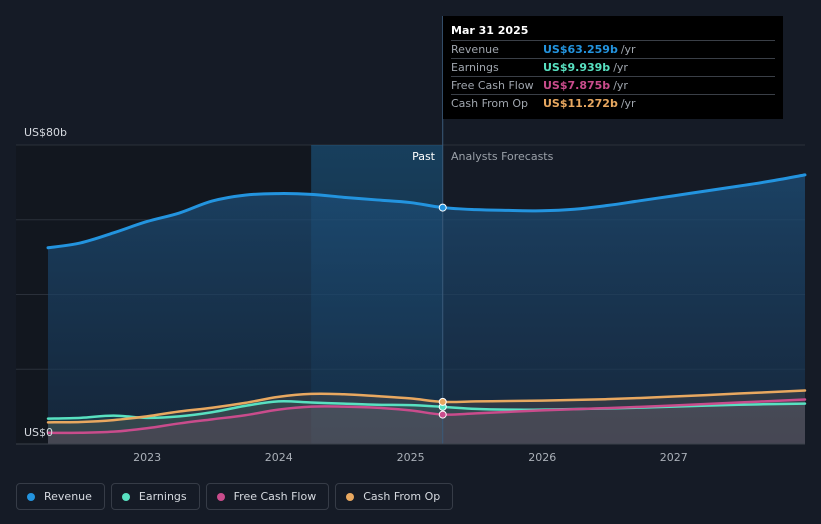  What do you see at coordinates (442, 207) in the screenshot?
I see `point-marker-revenue` at bounding box center [442, 207].